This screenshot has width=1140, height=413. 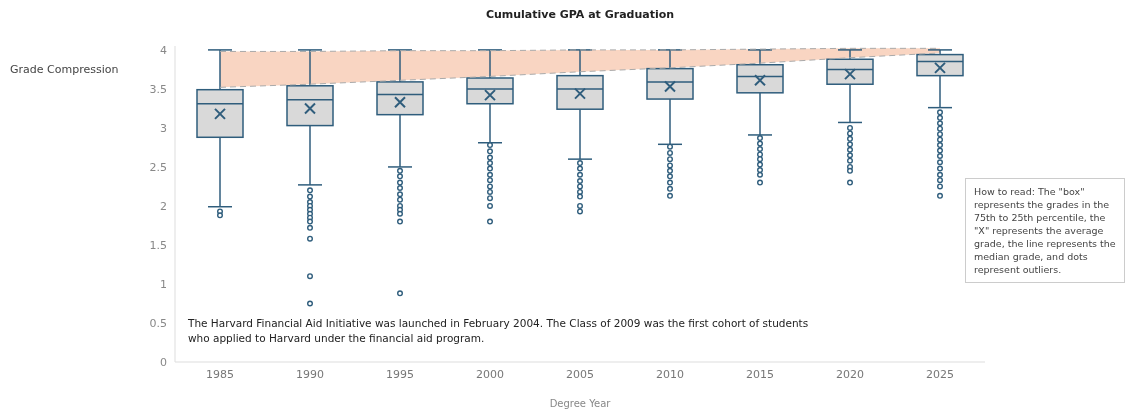 I want to click on x-tick-label: 2020, so click(x=850, y=374).